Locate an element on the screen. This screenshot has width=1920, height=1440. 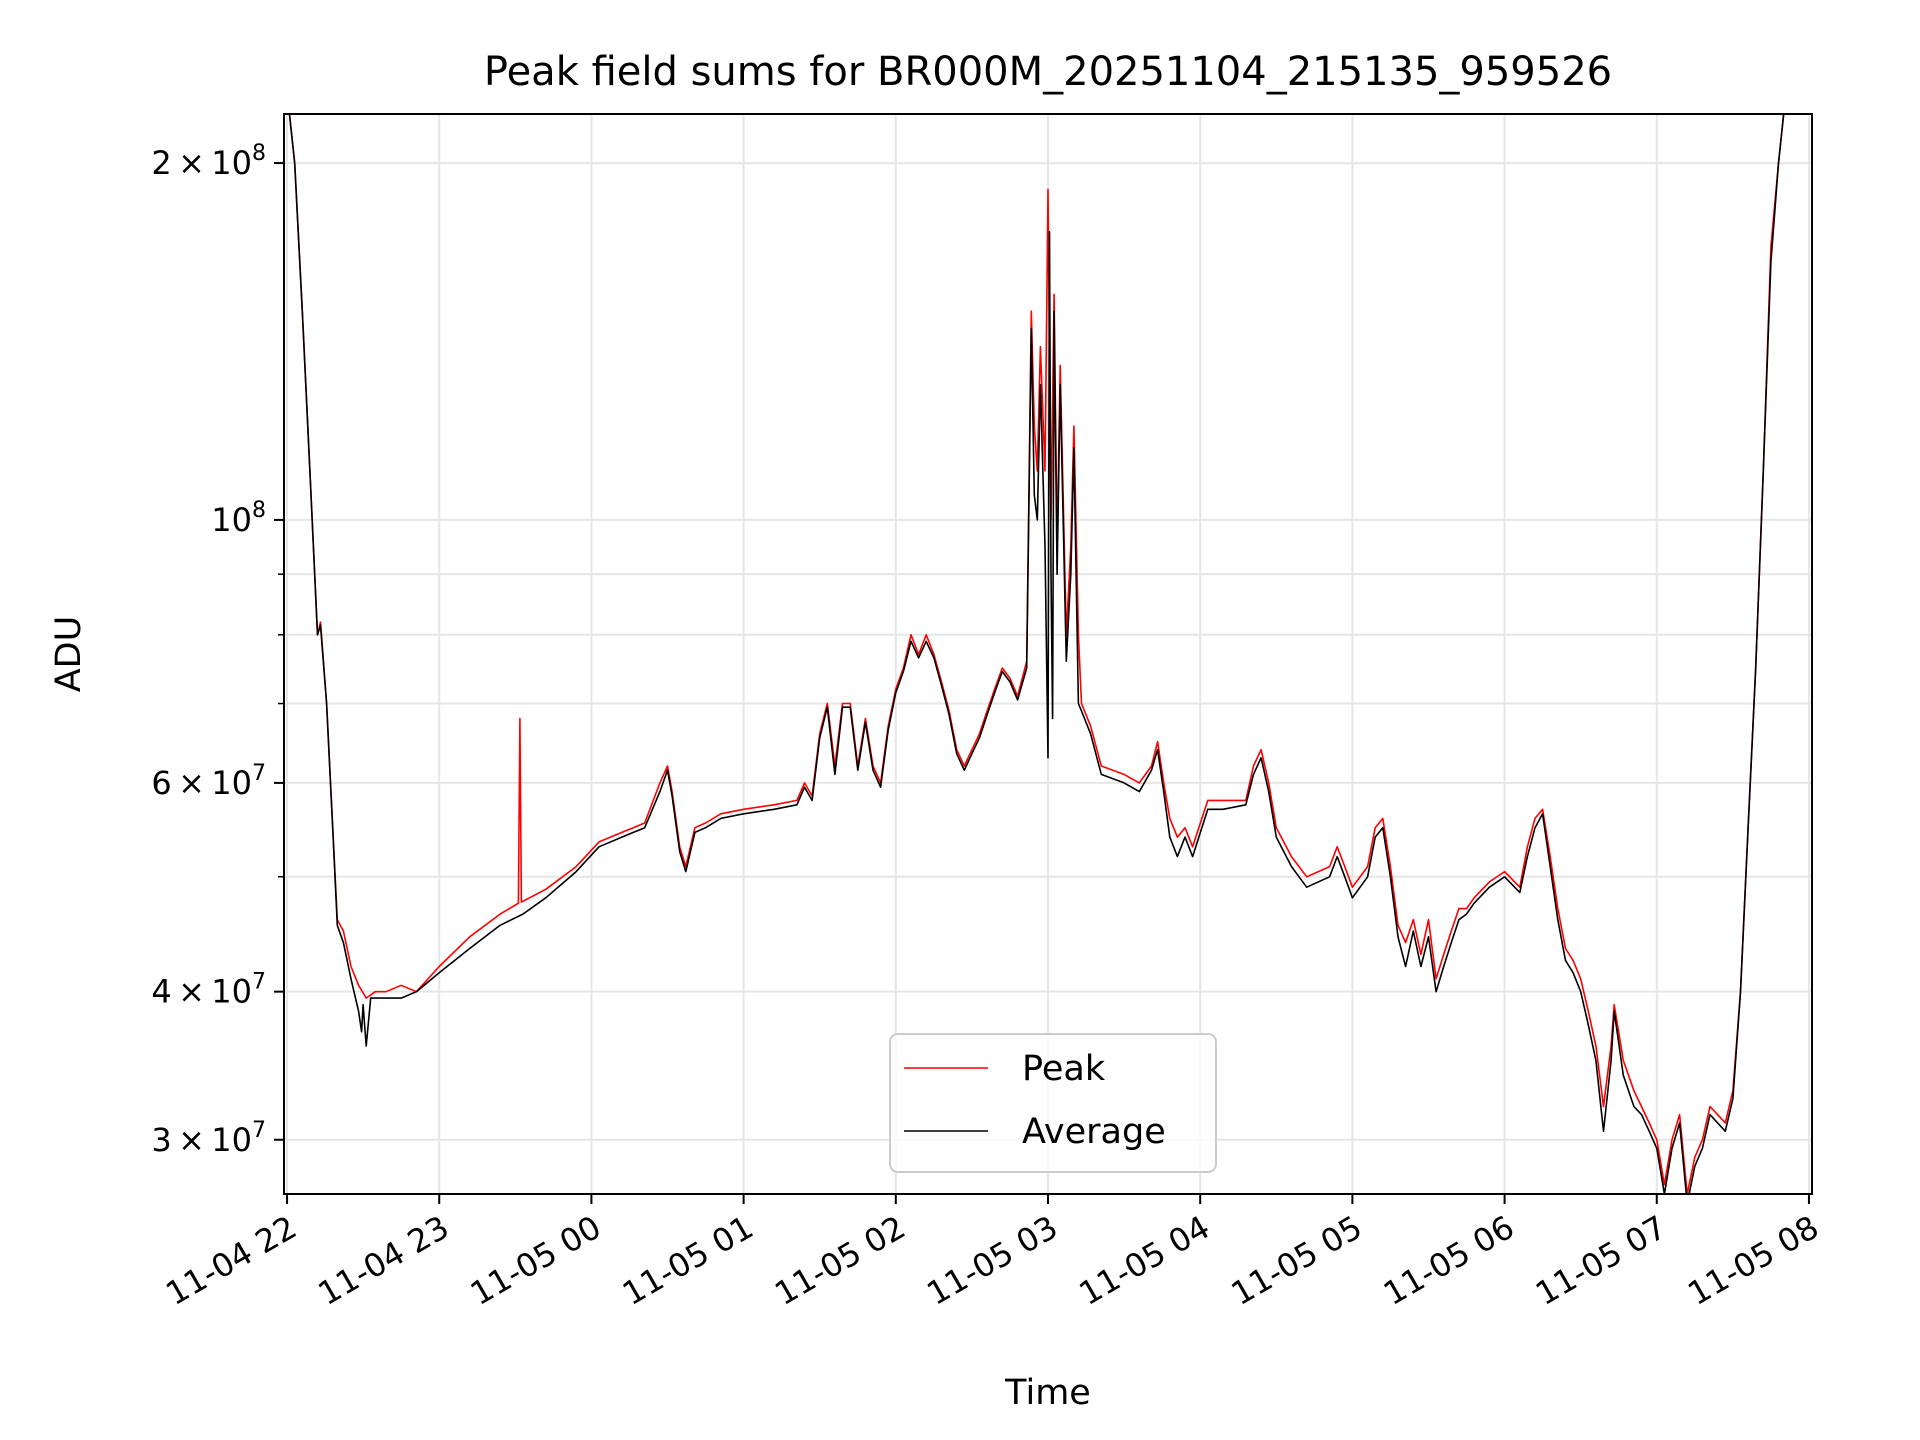
x-axis-label: Time is located at coordinates (1047, 1393).